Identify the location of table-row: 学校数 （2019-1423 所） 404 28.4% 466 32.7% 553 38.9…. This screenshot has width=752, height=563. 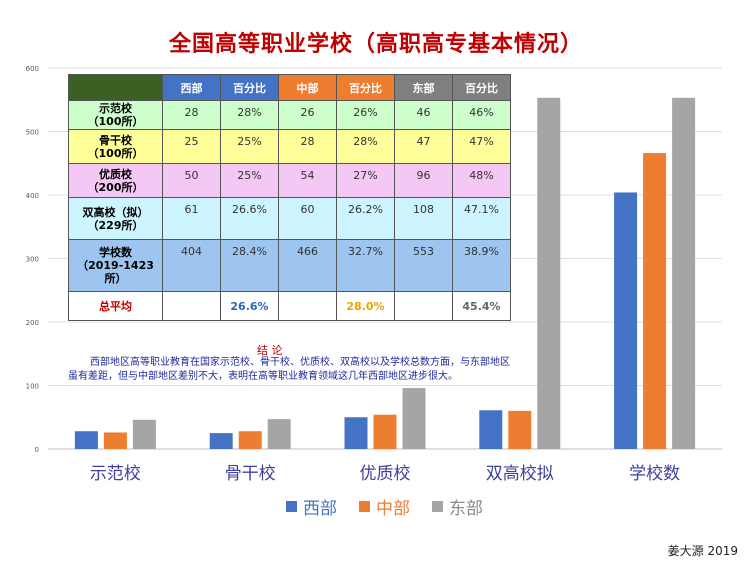
(289, 265).